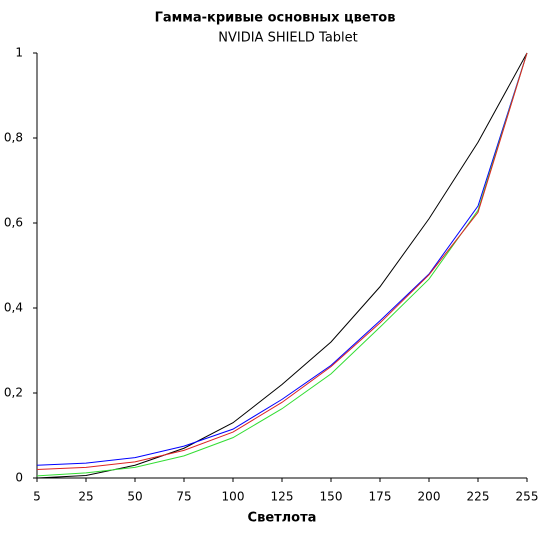 The height and width of the screenshot is (538, 551). Describe the element at coordinates (429, 497) in the screenshot. I see `x-tick-label: 200` at that location.